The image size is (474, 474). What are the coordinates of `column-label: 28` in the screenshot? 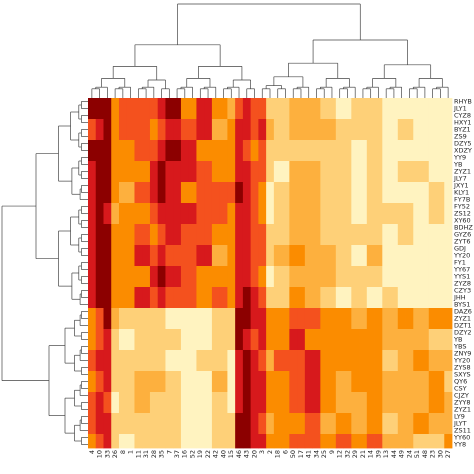 It's located at (154, 454).